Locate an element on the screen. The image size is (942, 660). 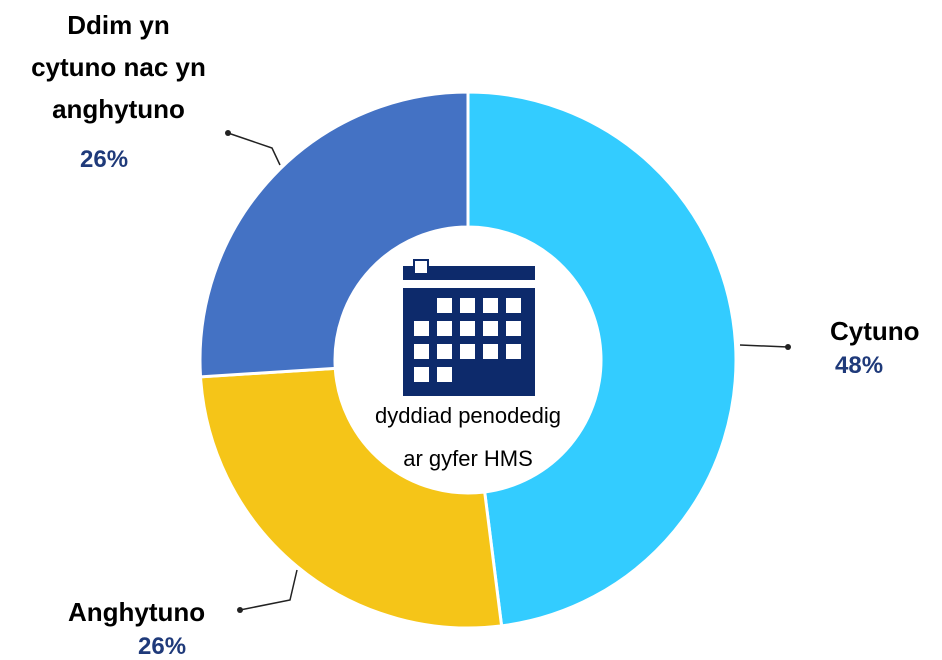
calendar-tab is located at coordinates (421, 267).